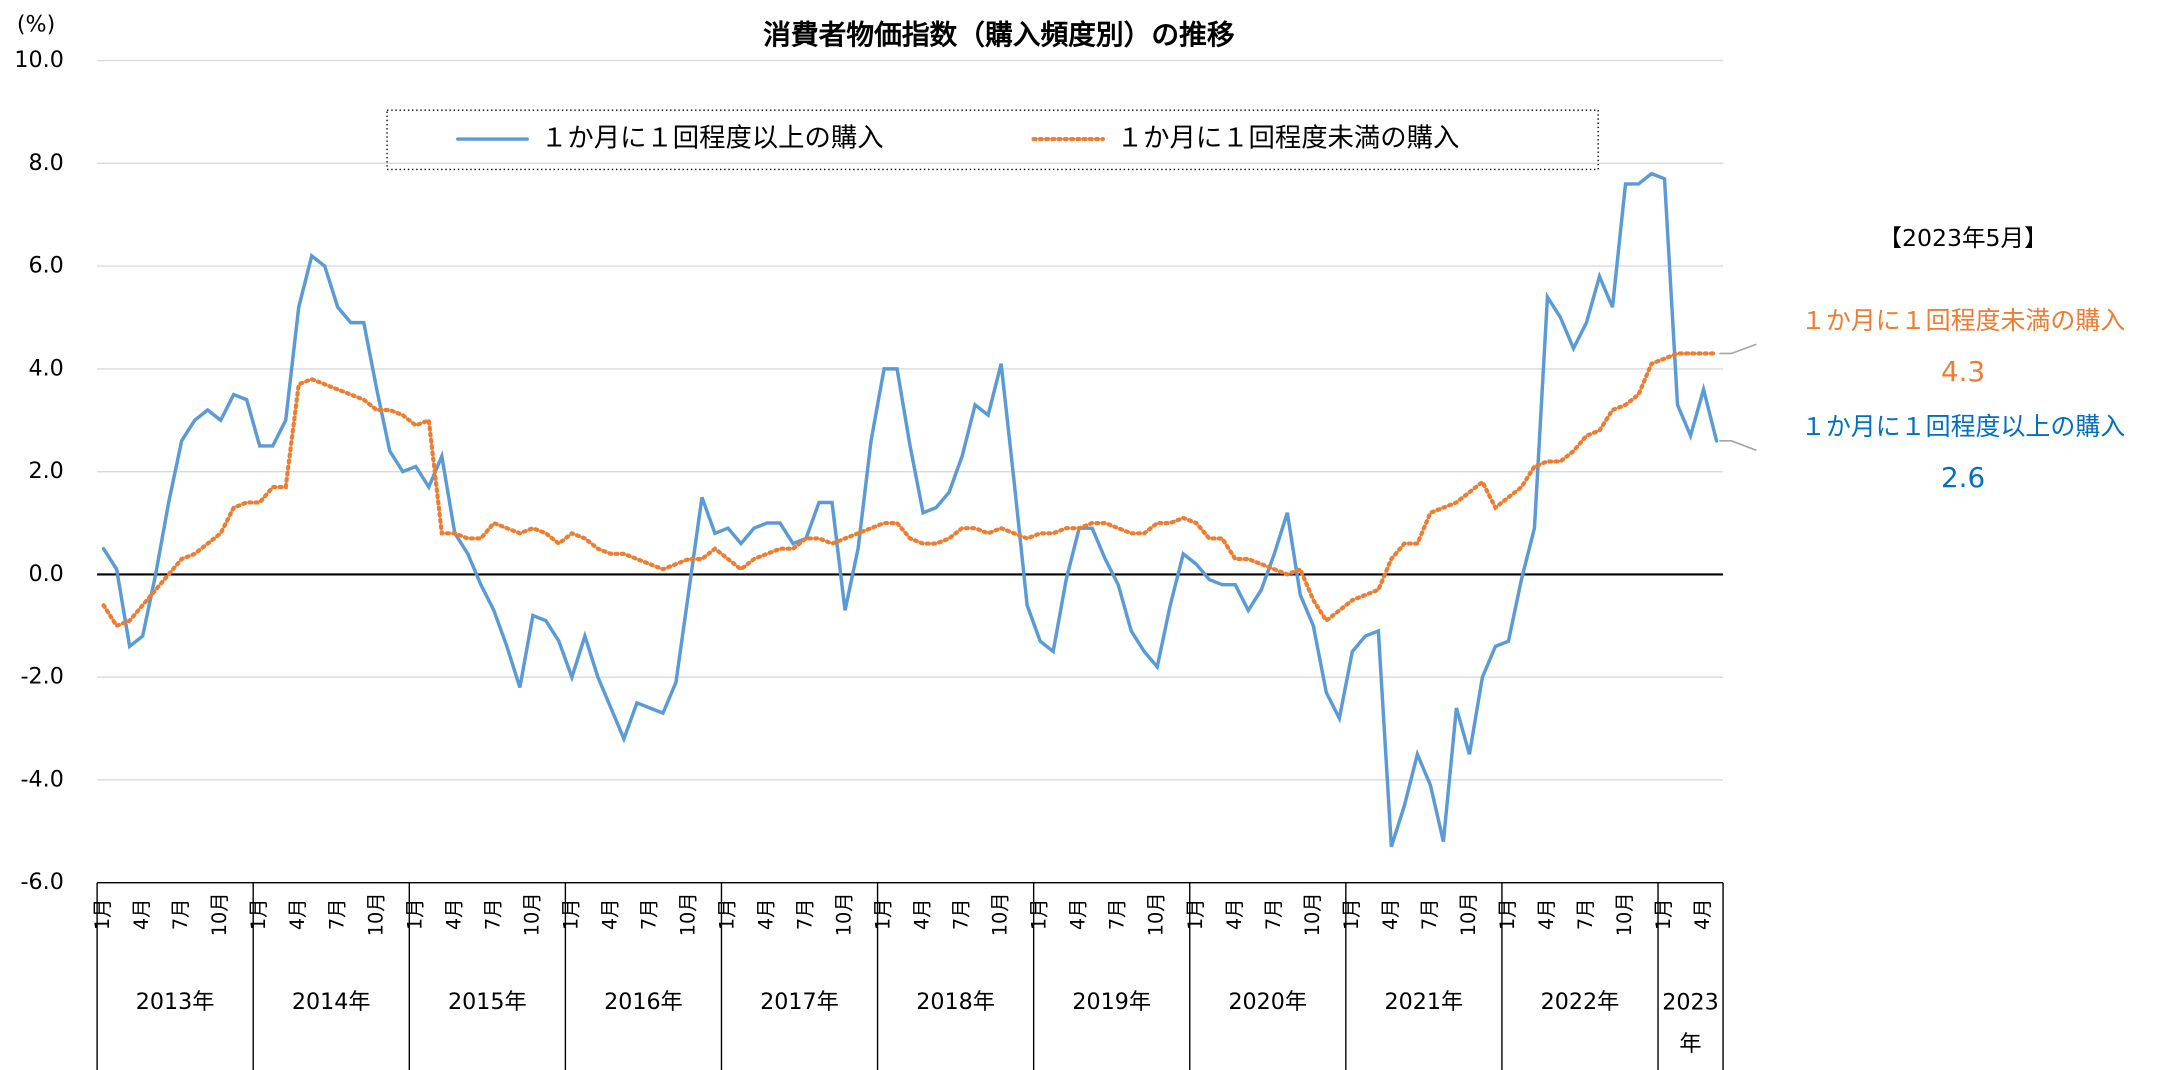 This screenshot has width=2167, height=1070. Describe the element at coordinates (42, 677) in the screenshot. I see `y-tick-label: -2.0` at that location.